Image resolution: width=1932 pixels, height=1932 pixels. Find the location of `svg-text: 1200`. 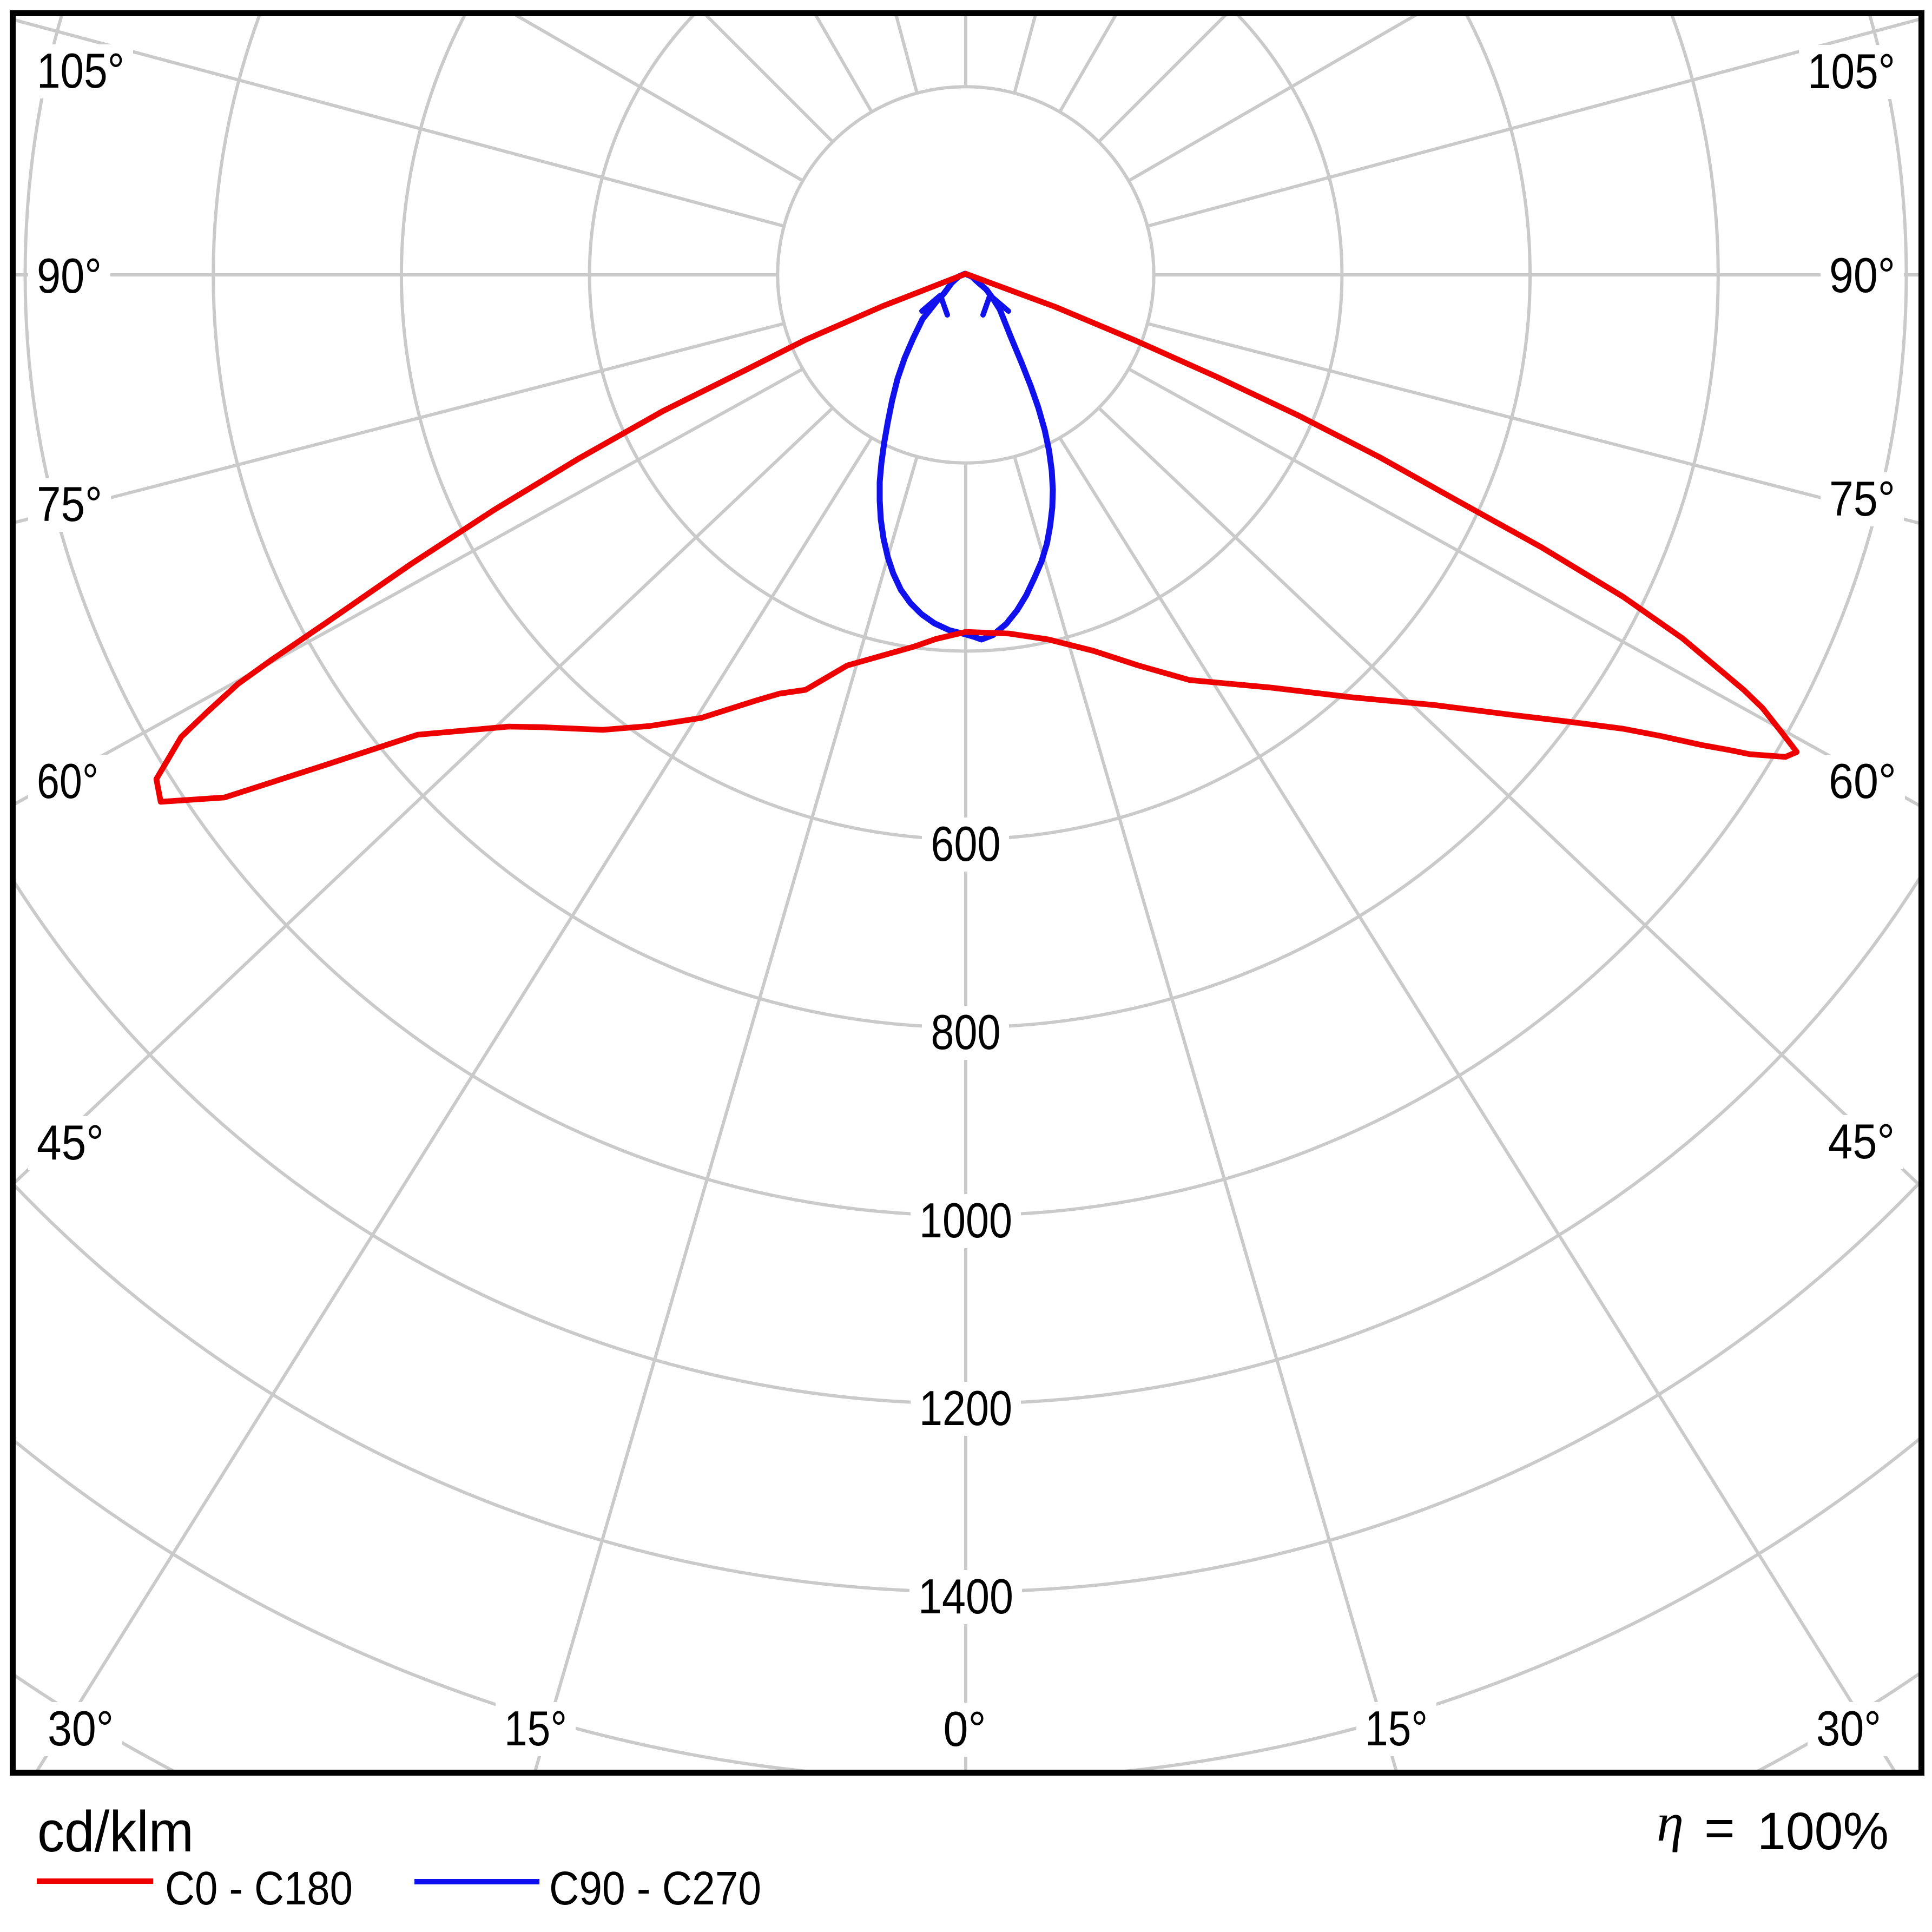

svg-text: 1200 is located at coordinates (965, 1409).